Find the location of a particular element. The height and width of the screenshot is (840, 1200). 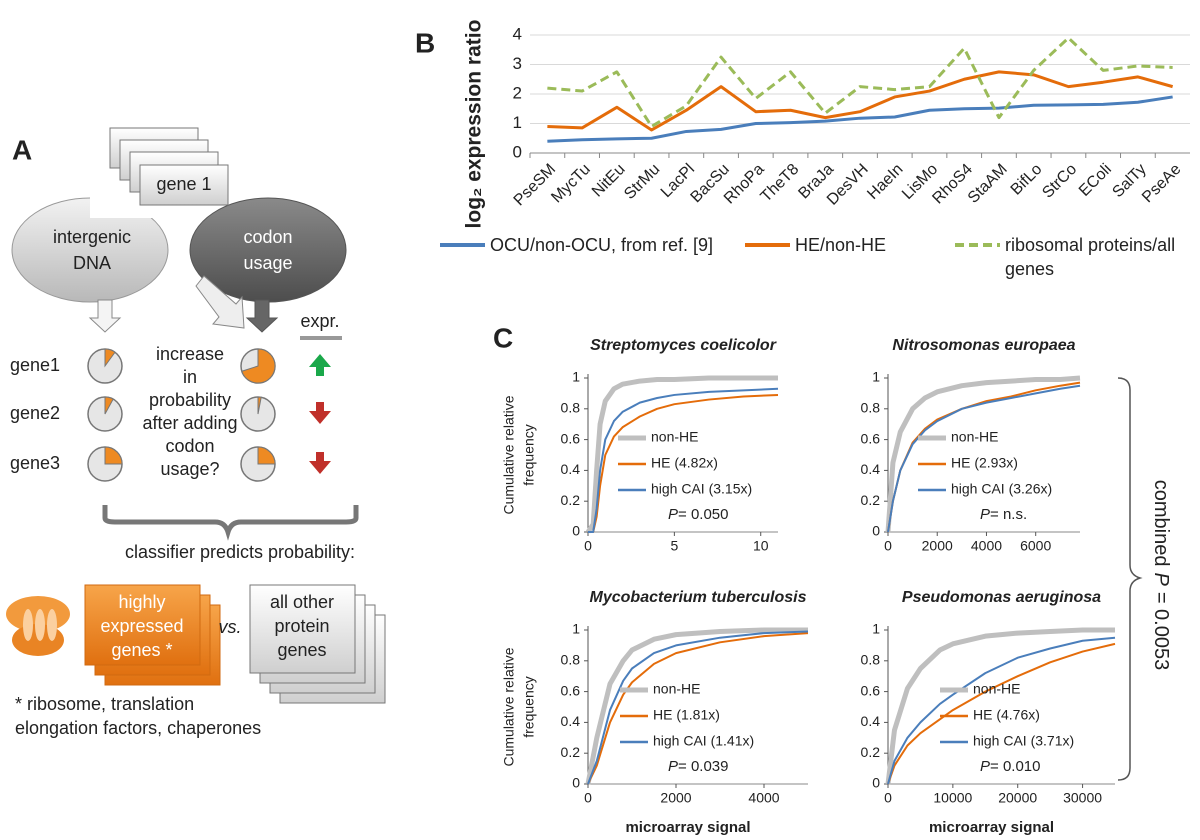

x-axis-label: microarray signal is located at coordinates (687, 827).